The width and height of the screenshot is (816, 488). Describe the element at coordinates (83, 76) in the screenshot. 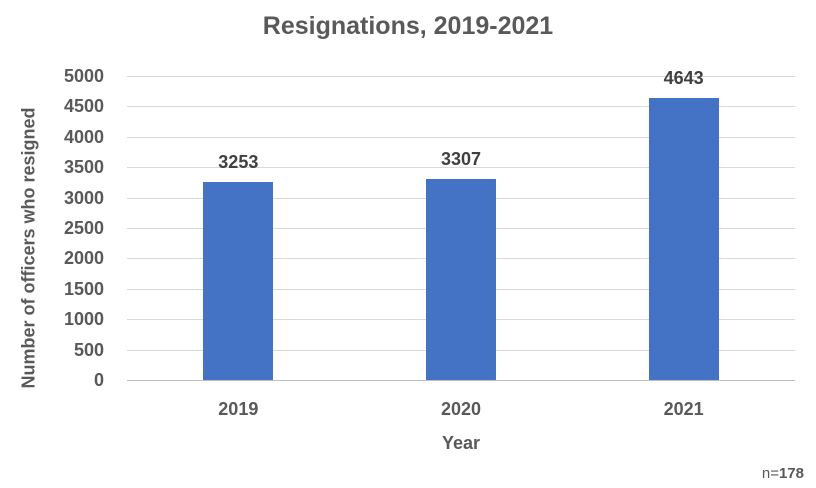

I see `y-tick-label: 5000` at that location.